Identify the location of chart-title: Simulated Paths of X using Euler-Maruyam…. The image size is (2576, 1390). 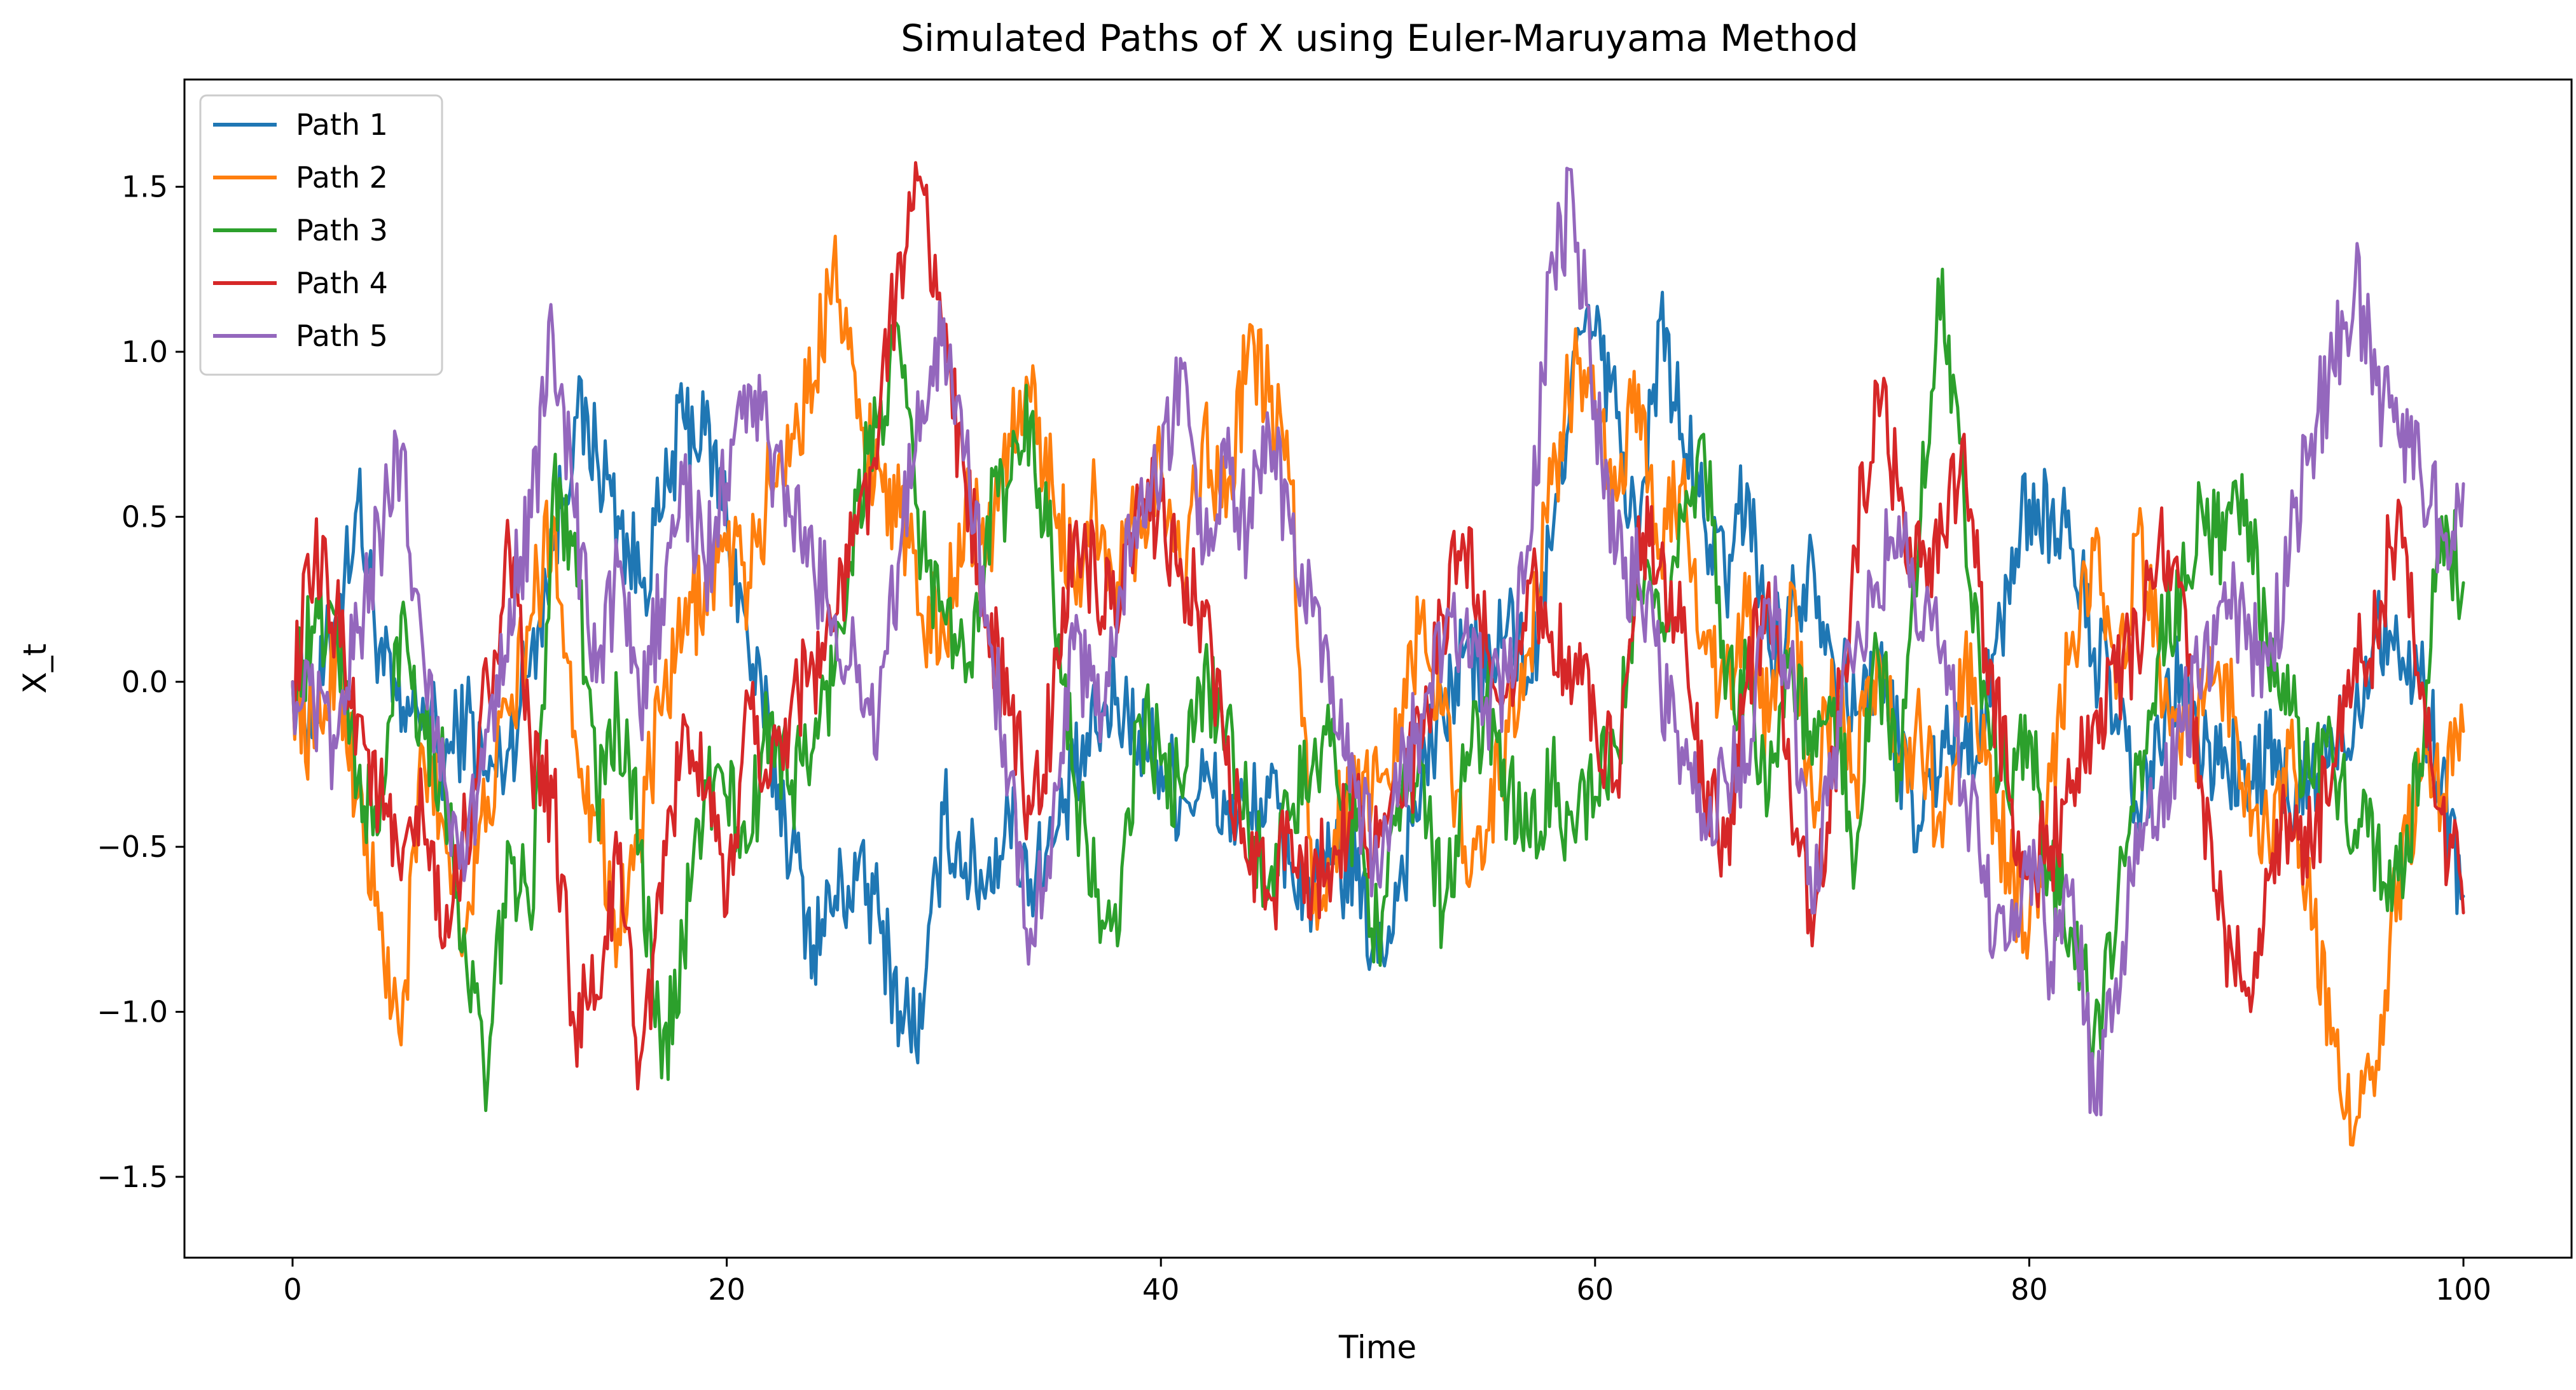
(1380, 38).